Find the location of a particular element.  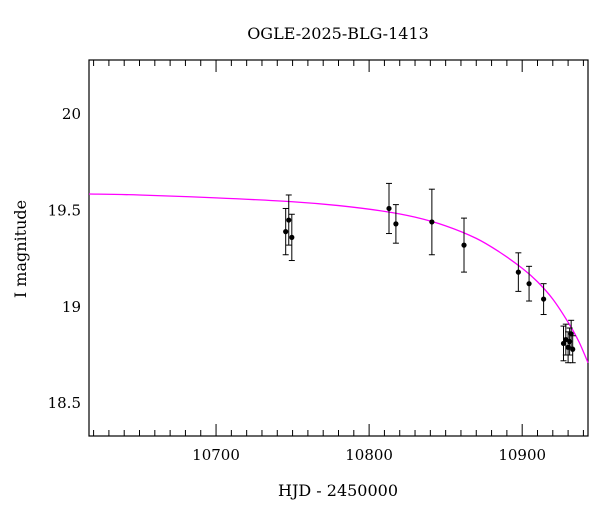

x-axis-tick-labels: 10700 10800 10900 is located at coordinates (369, 455).